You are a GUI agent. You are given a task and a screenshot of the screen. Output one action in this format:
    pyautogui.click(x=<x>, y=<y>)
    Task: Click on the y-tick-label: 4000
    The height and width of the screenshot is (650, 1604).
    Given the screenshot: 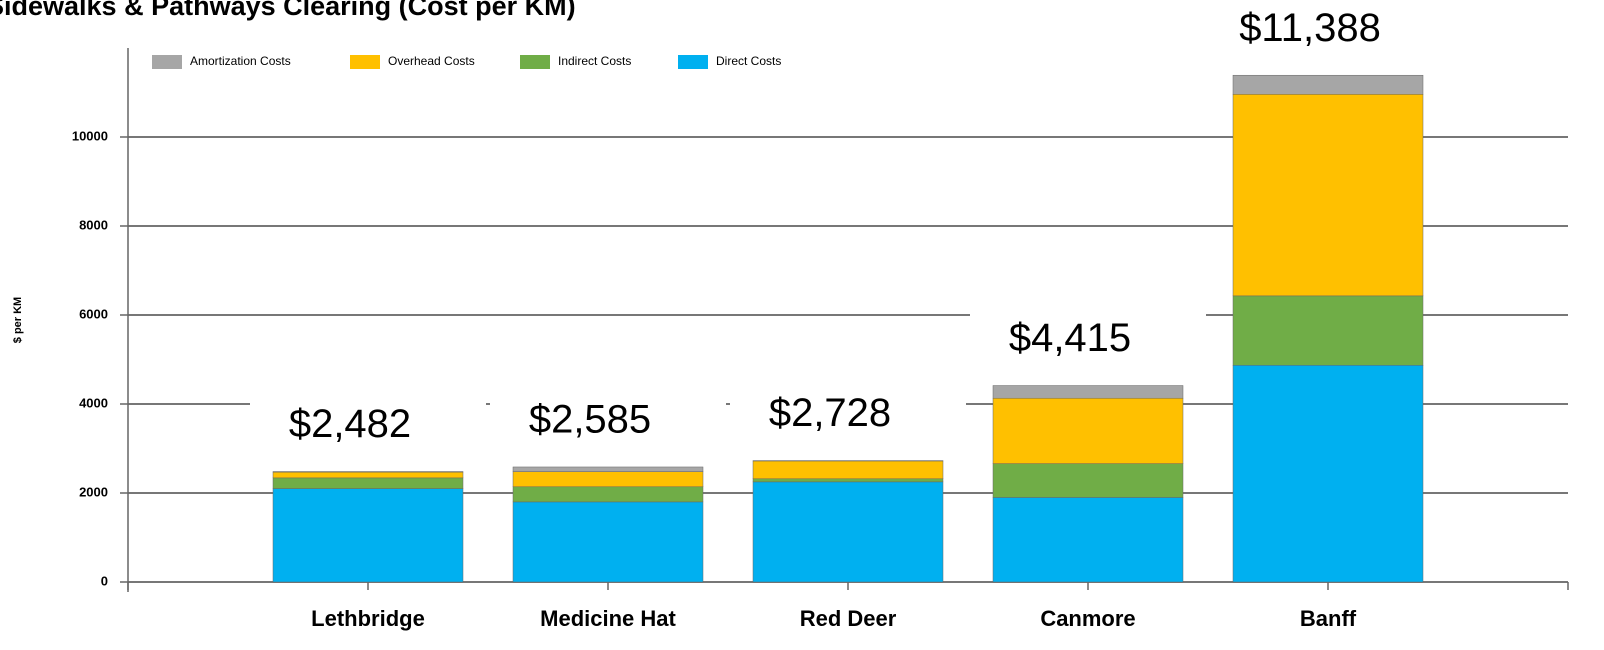 What is the action you would take?
    pyautogui.click(x=93, y=402)
    